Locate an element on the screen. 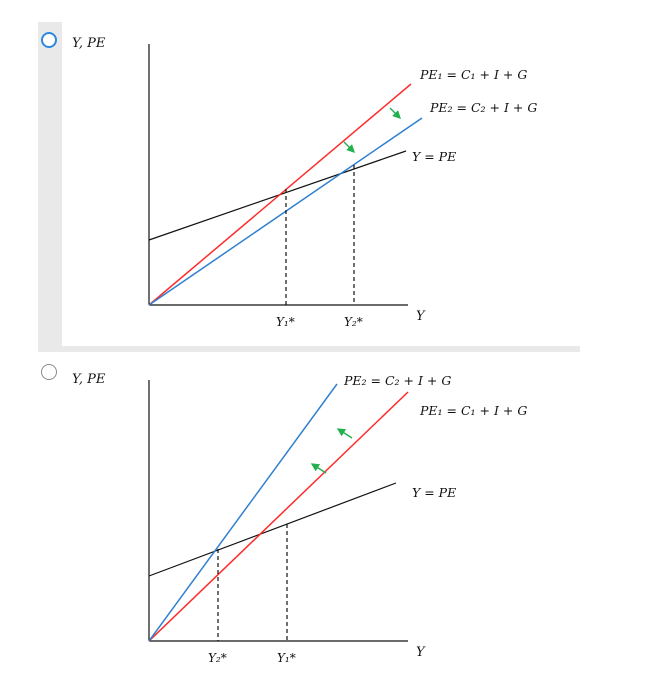  line-pe2 is located at coordinates (243, 512).